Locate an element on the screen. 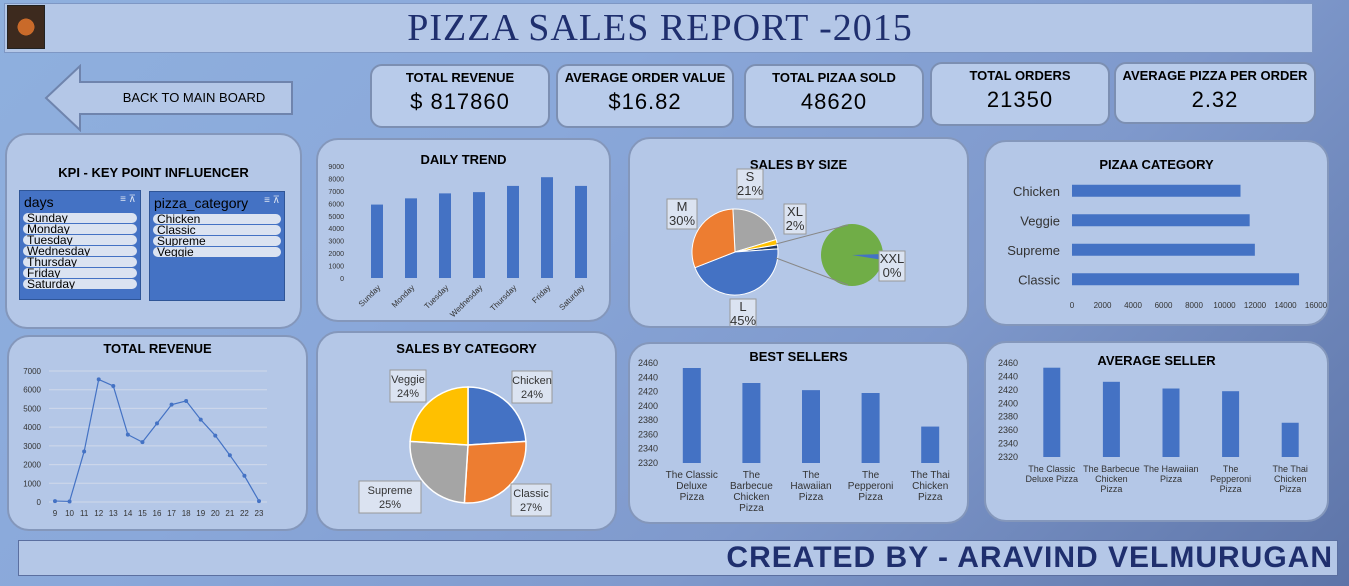  y-tick-label: 6000 is located at coordinates (32, 390).